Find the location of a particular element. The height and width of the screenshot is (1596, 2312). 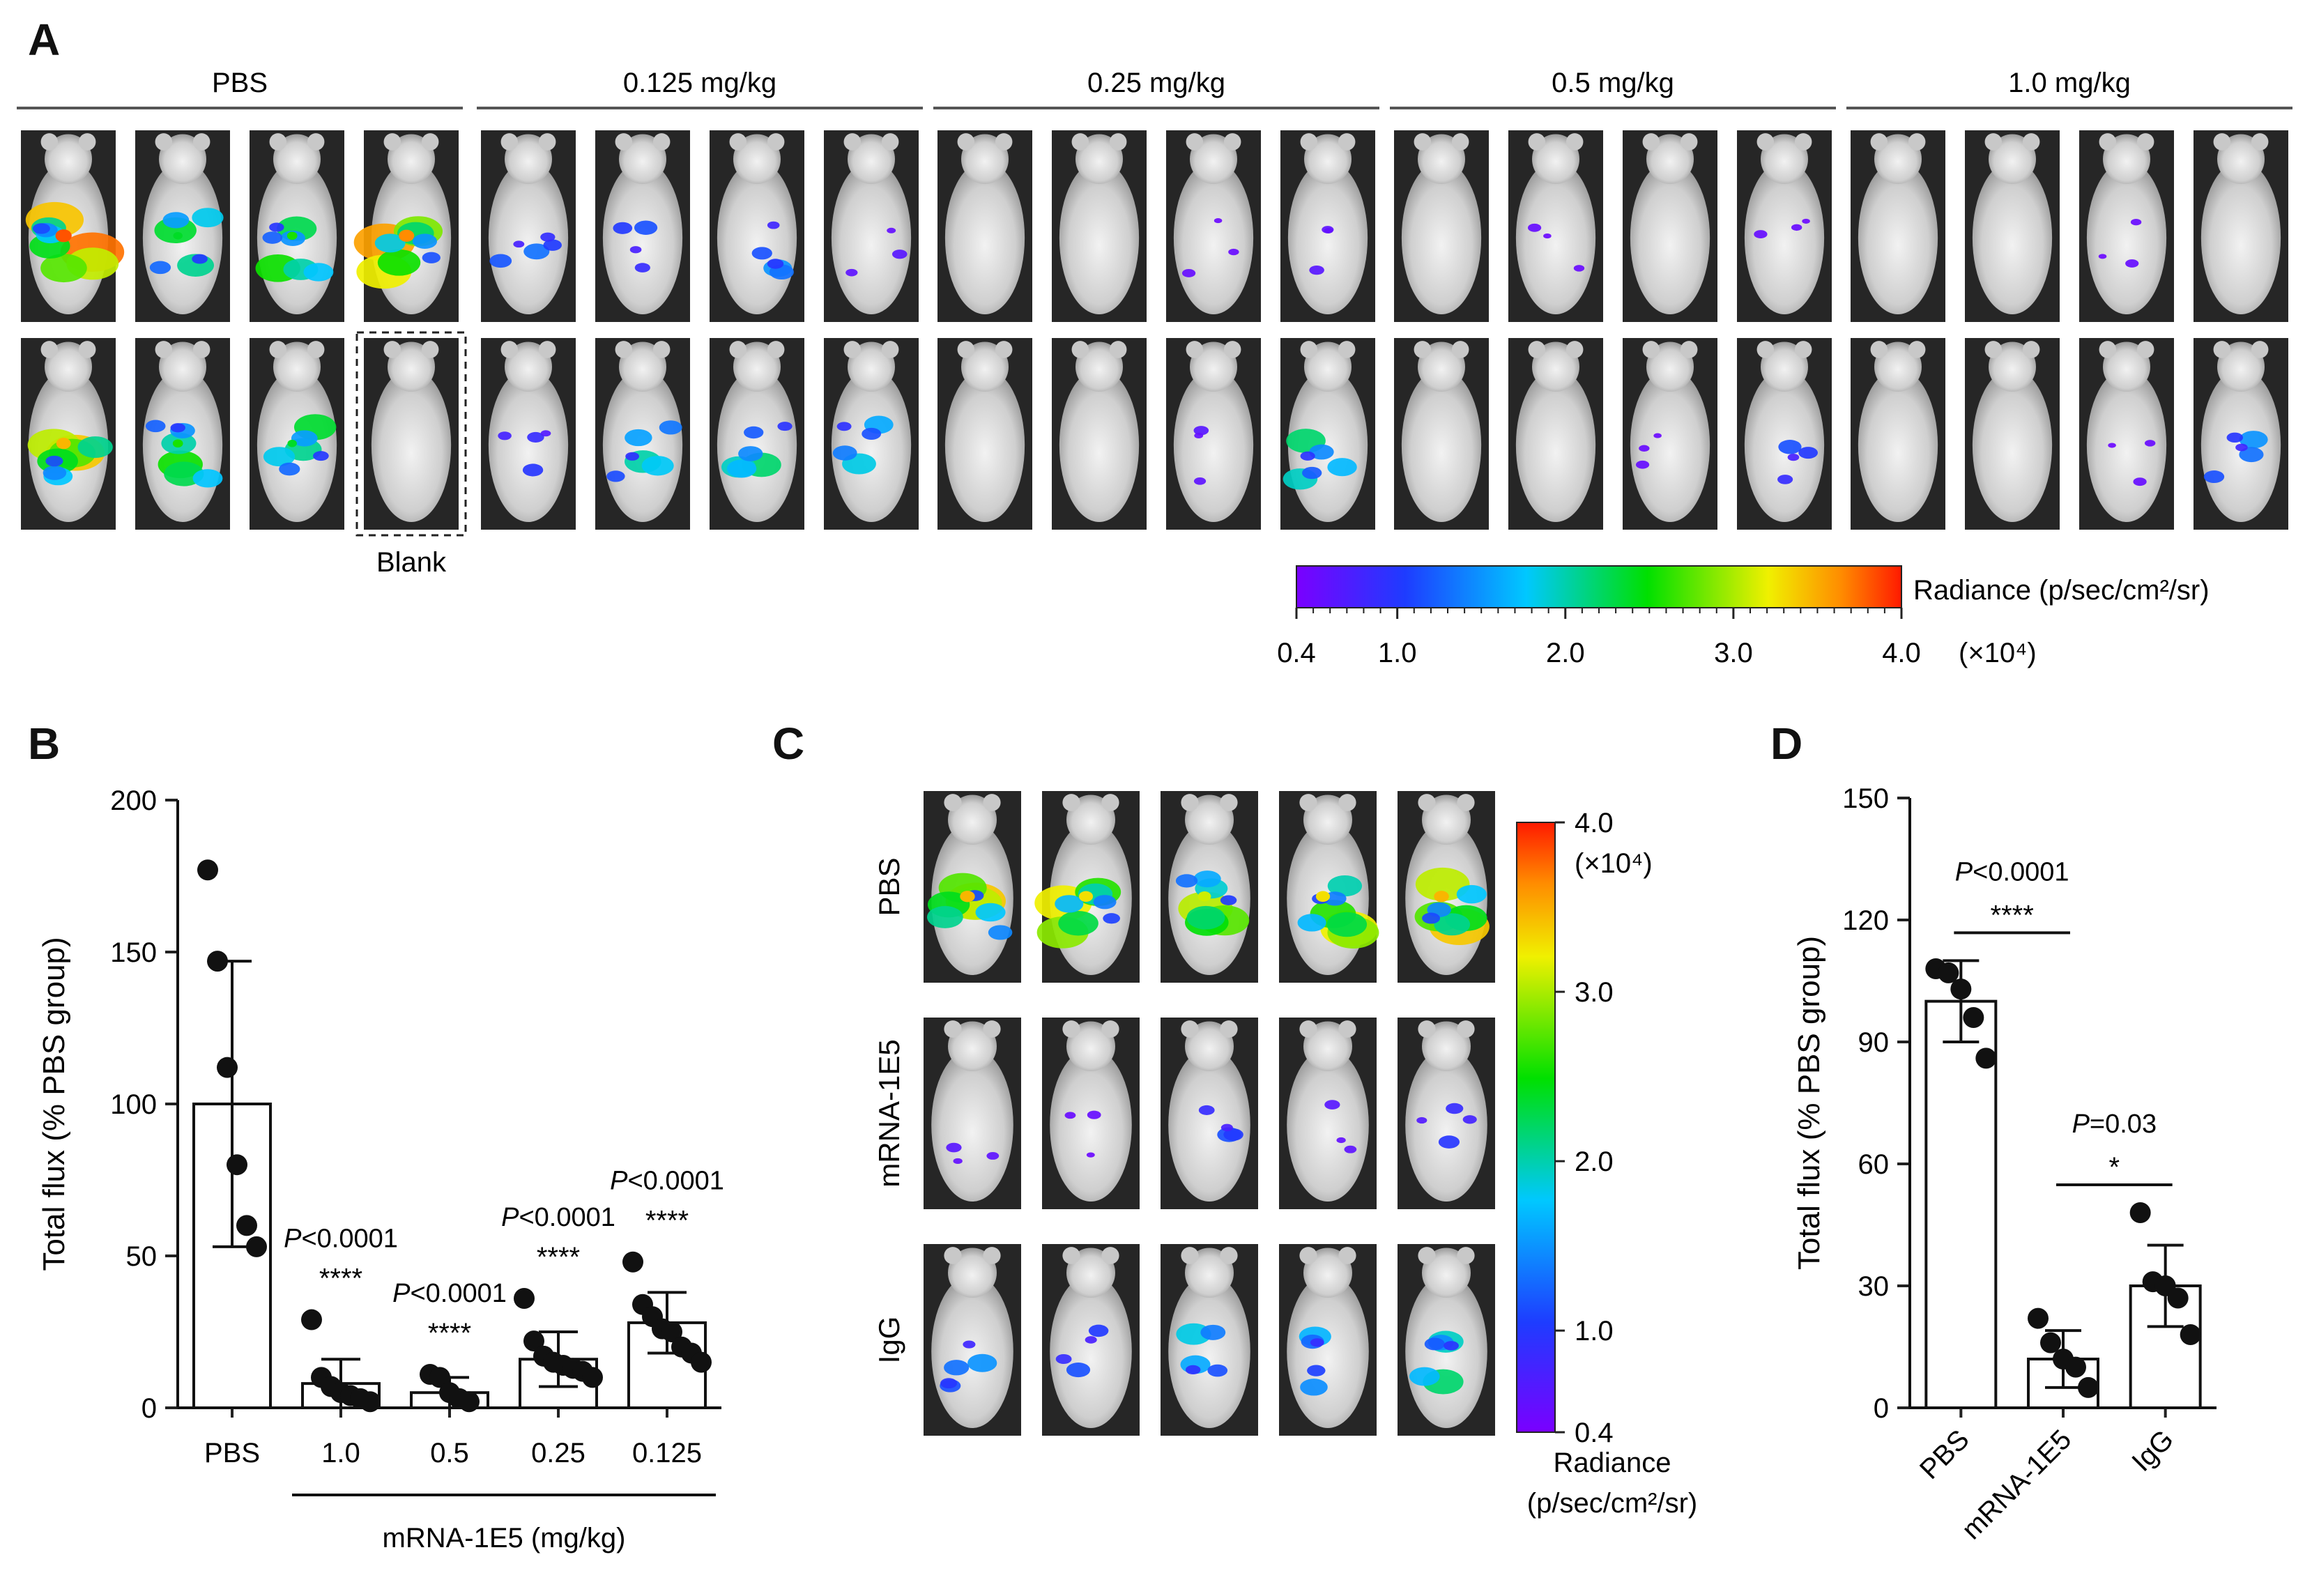

row-label: PBS is located at coordinates (889, 886).